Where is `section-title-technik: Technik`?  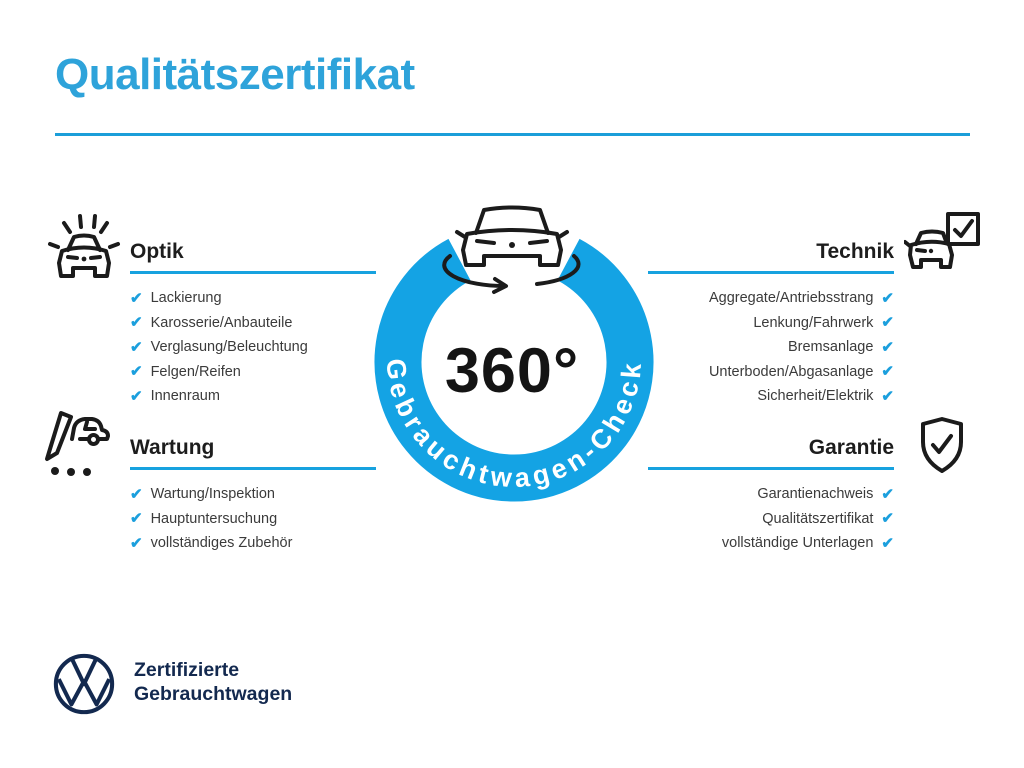 section-title-technik: Technik is located at coordinates (771, 257).